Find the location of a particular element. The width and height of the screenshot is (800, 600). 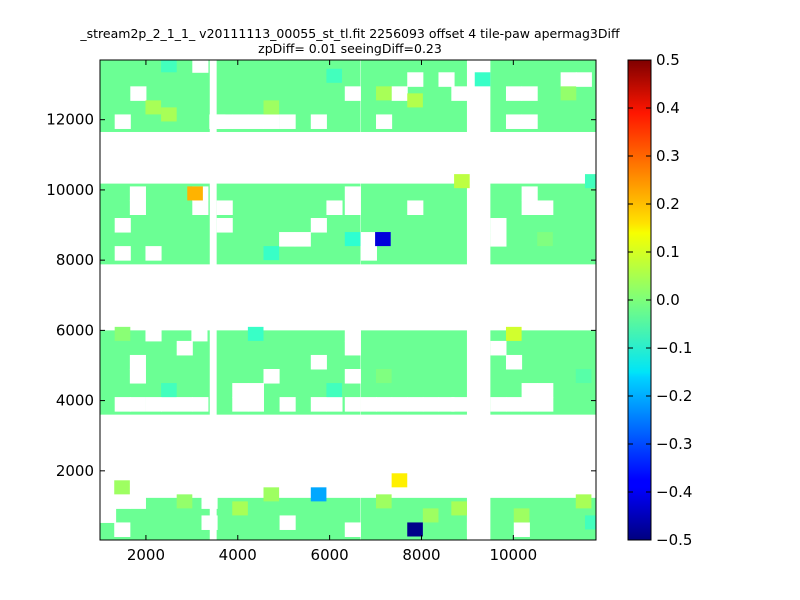

colorbar-tick-label: −0.5 is located at coordinates (674, 540).